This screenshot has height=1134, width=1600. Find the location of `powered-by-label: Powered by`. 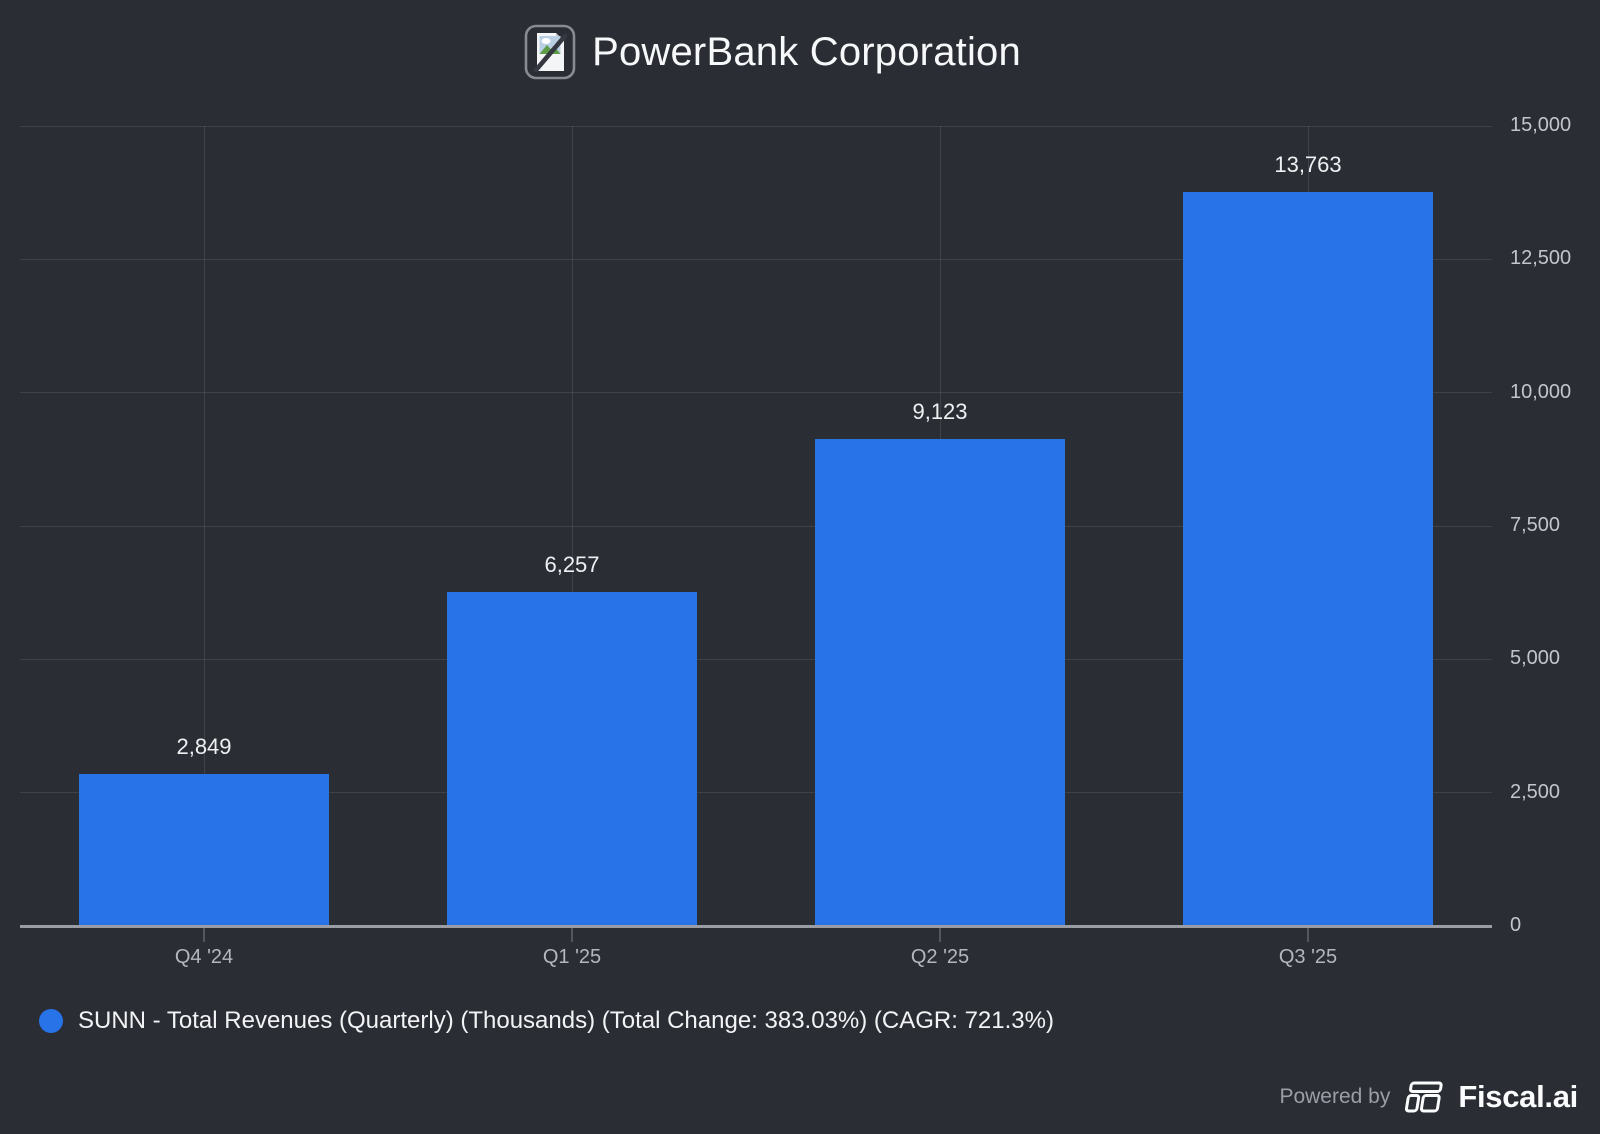

powered-by-label: Powered by is located at coordinates (1335, 1096).